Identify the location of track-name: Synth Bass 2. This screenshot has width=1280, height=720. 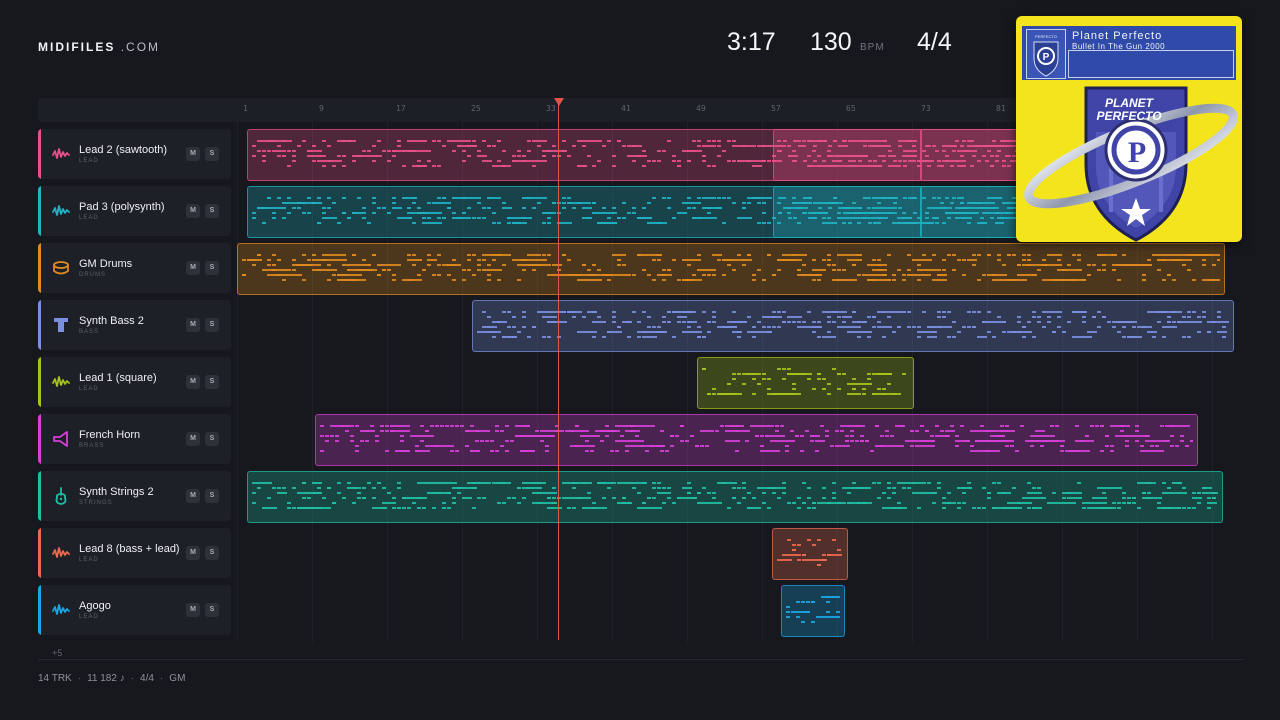
(111, 321).